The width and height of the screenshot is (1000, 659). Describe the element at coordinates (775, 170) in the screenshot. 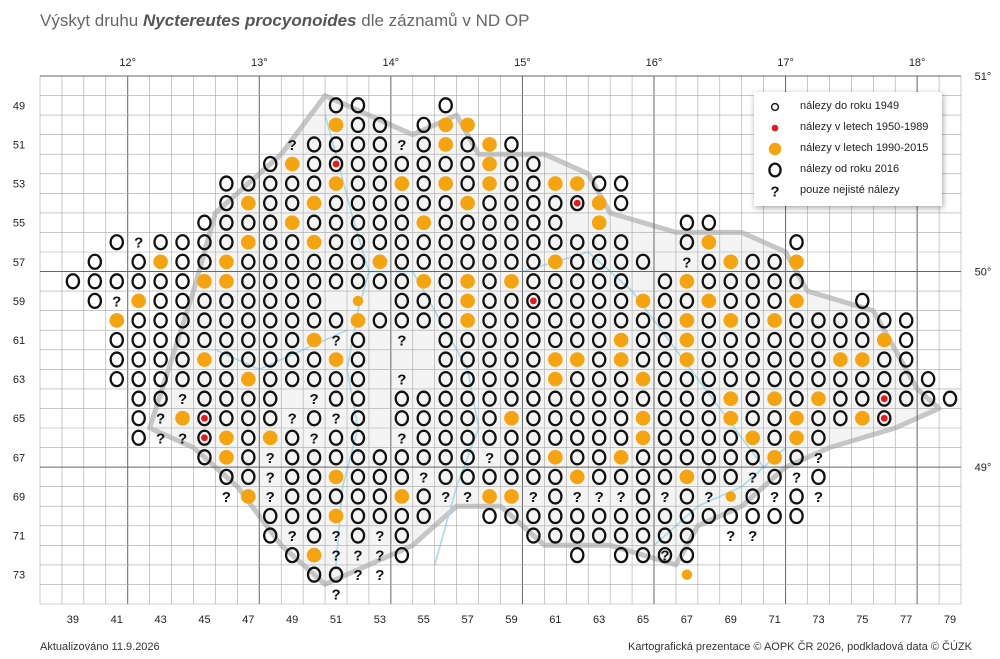

I see `bold-ring-icon` at that location.